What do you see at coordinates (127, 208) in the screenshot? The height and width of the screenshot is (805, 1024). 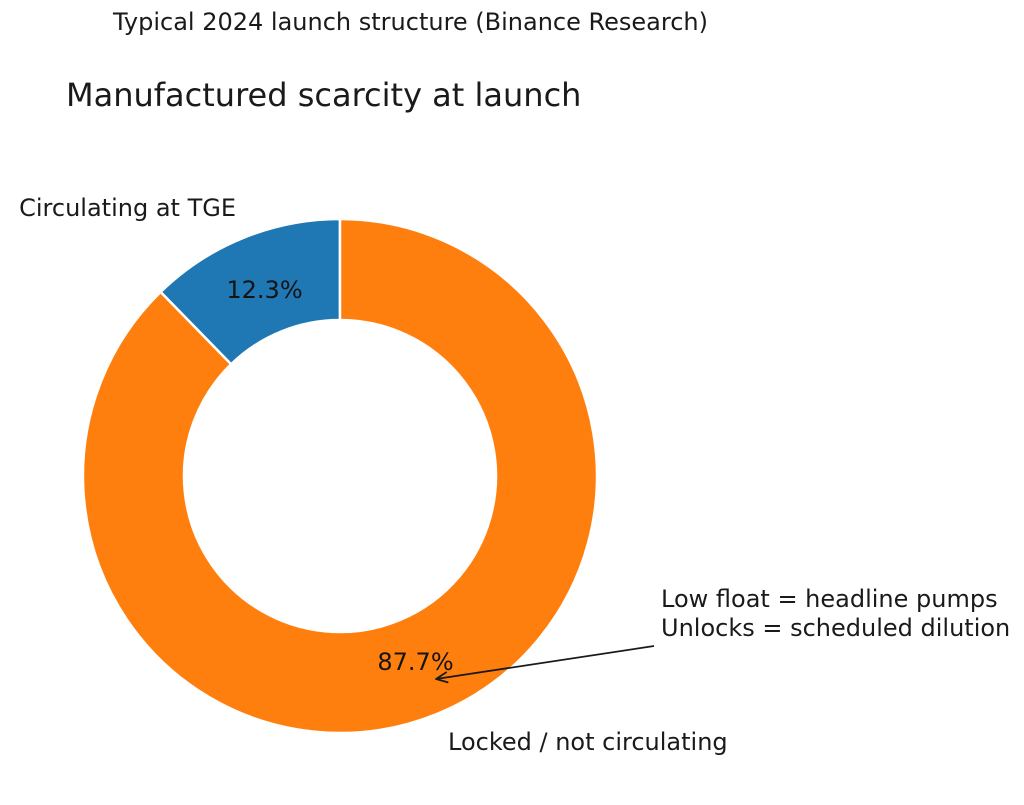 I see `slice-label-circulating-at-tge: Circulating at TGE` at bounding box center [127, 208].